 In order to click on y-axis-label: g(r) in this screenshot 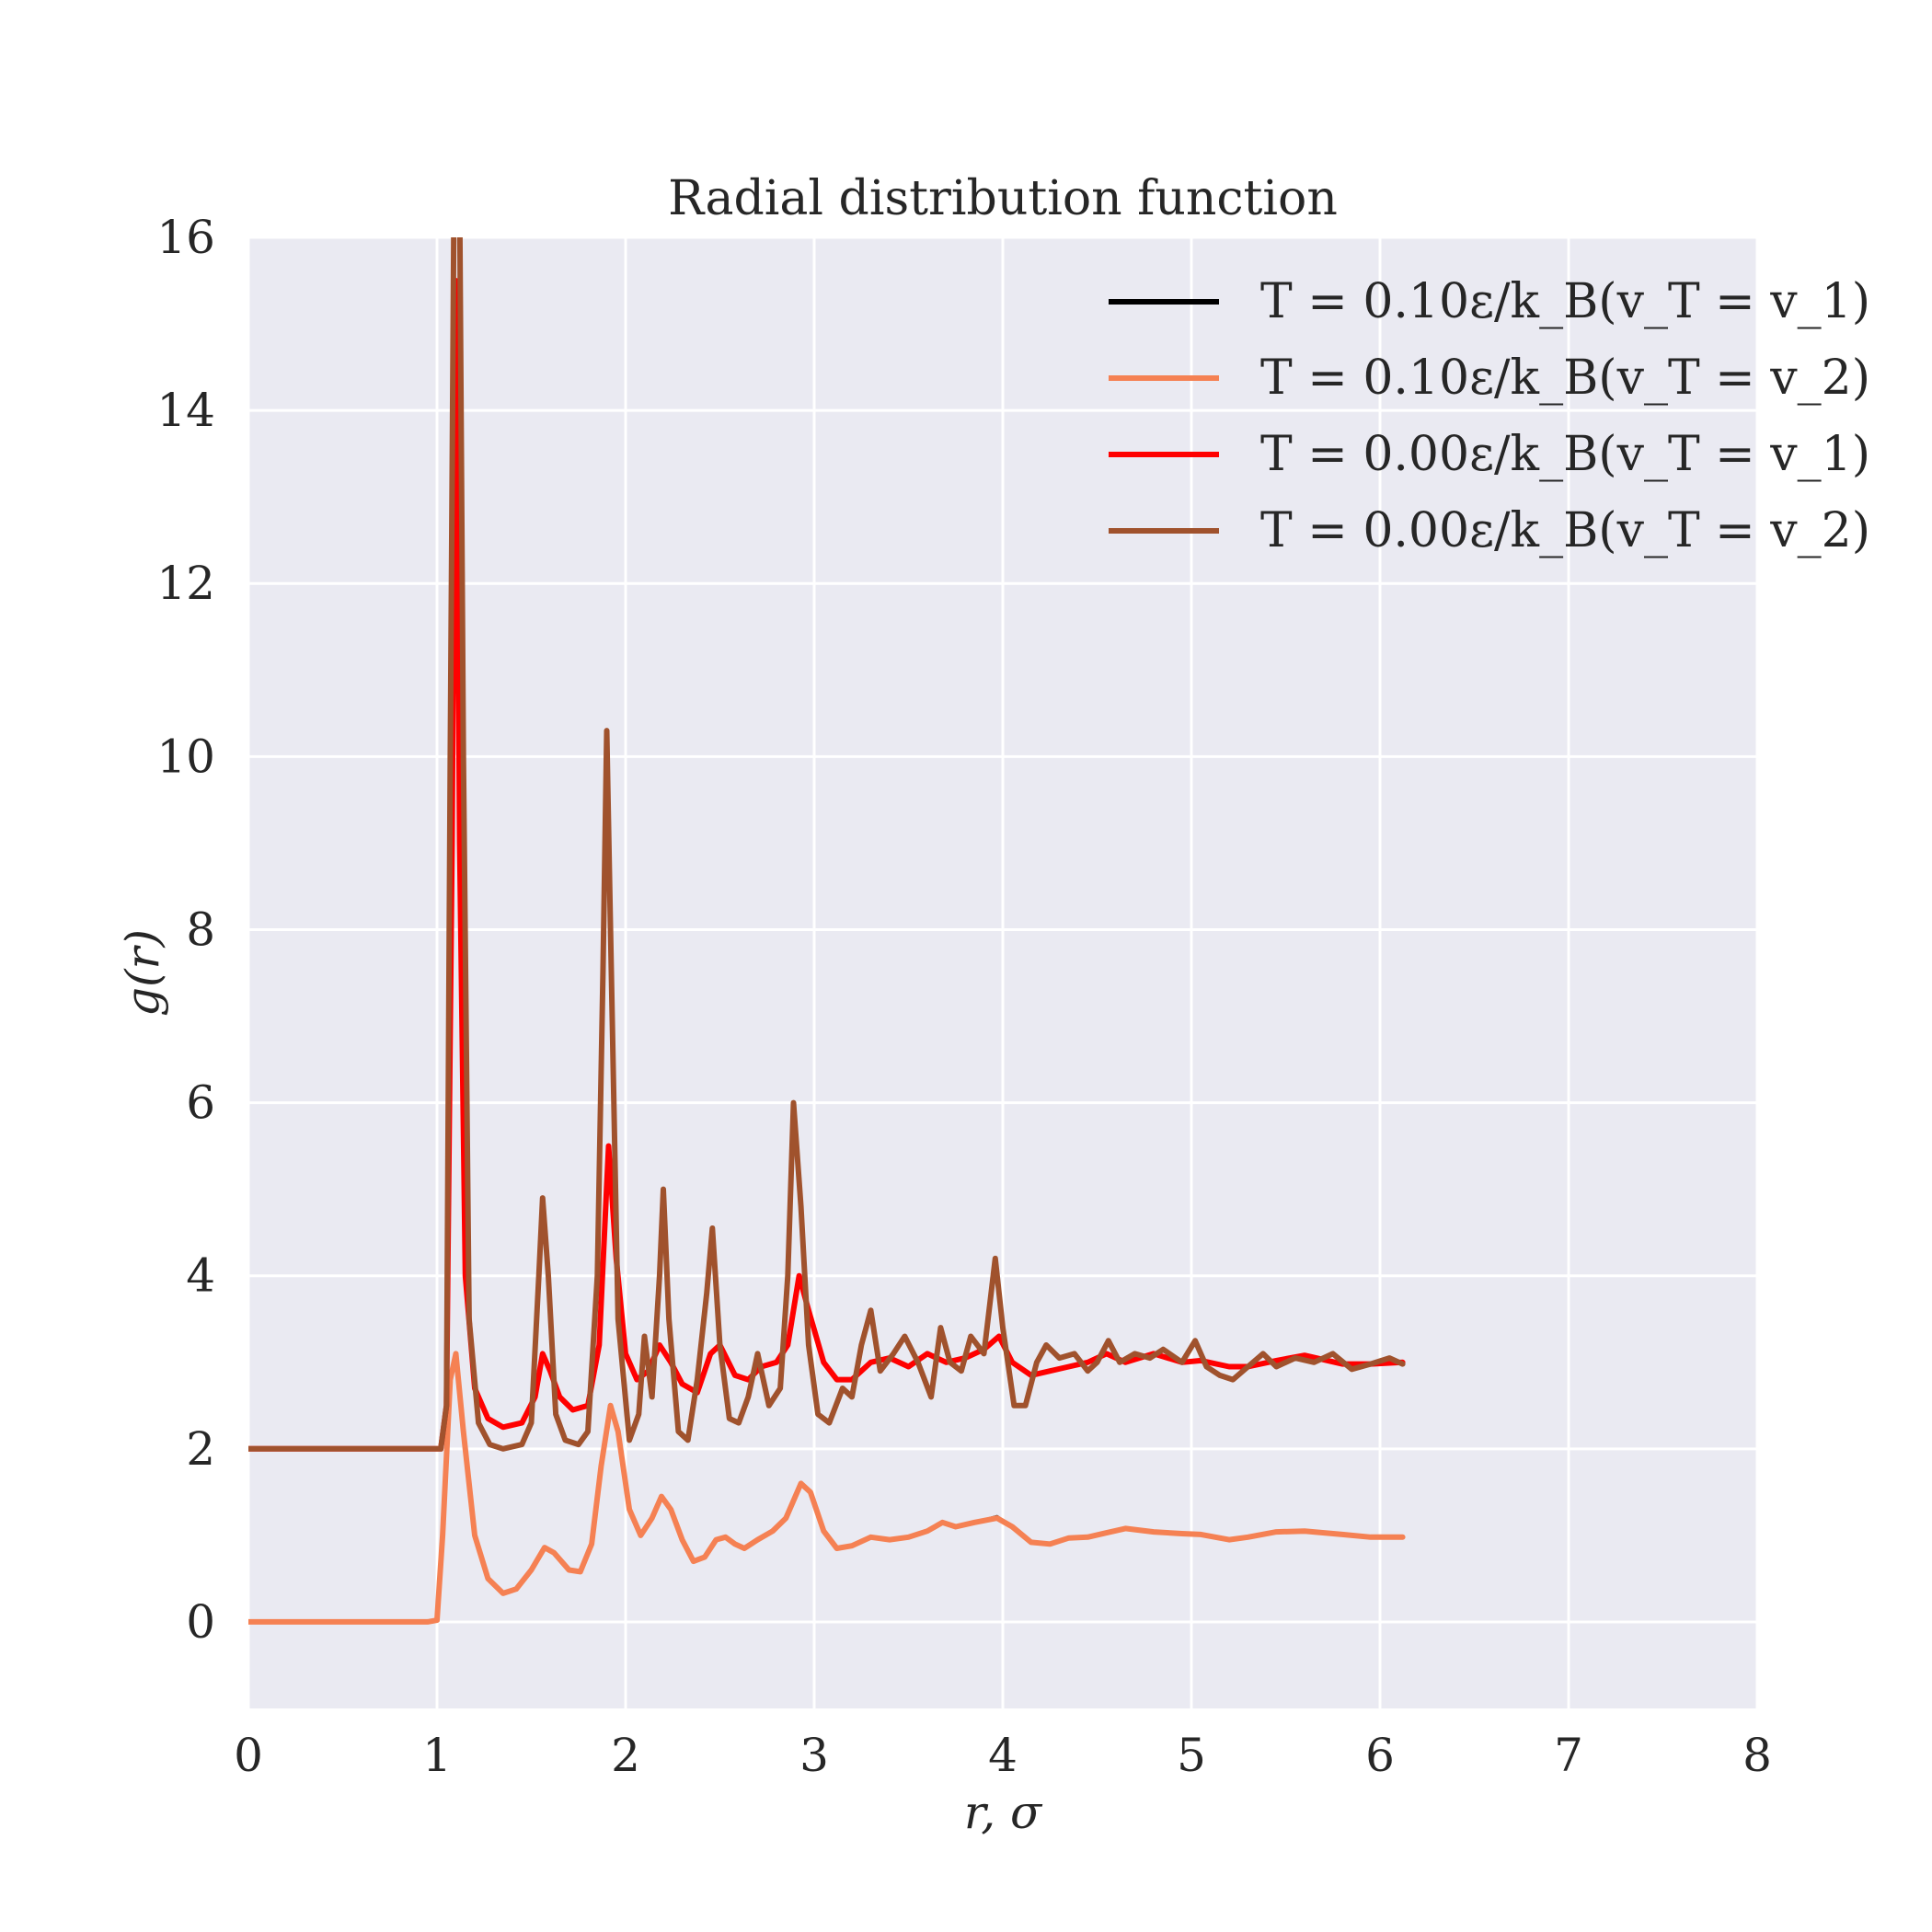, I will do `click(142, 973)`.